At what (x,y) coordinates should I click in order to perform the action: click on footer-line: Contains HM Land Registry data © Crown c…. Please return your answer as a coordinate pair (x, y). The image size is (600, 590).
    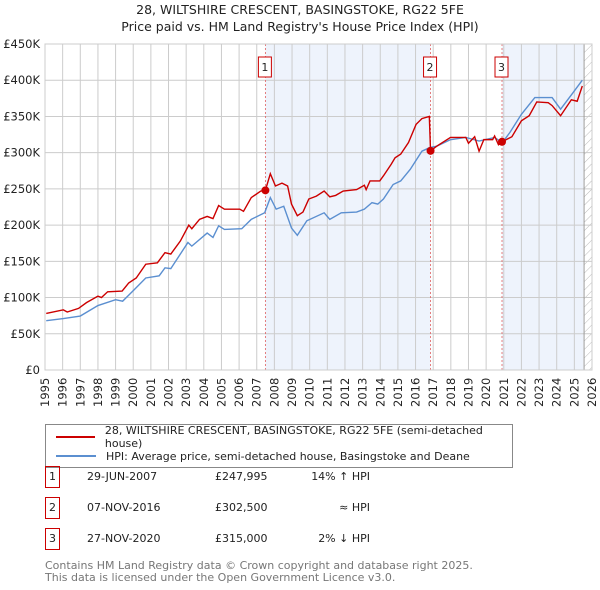
    Looking at the image, I should click on (259, 565).